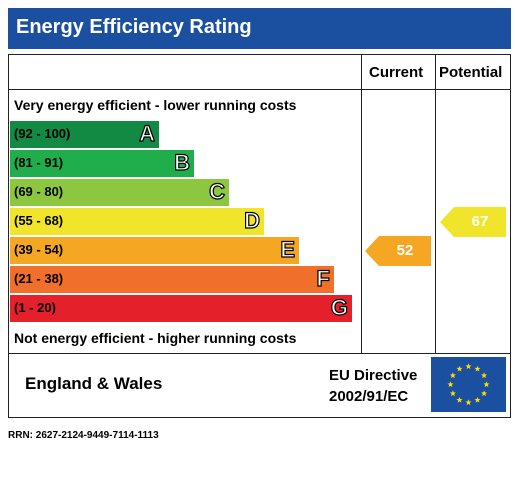  Describe the element at coordinates (259, 28) in the screenshot. I see `title-bar: Energy Efficiency Rating` at that location.